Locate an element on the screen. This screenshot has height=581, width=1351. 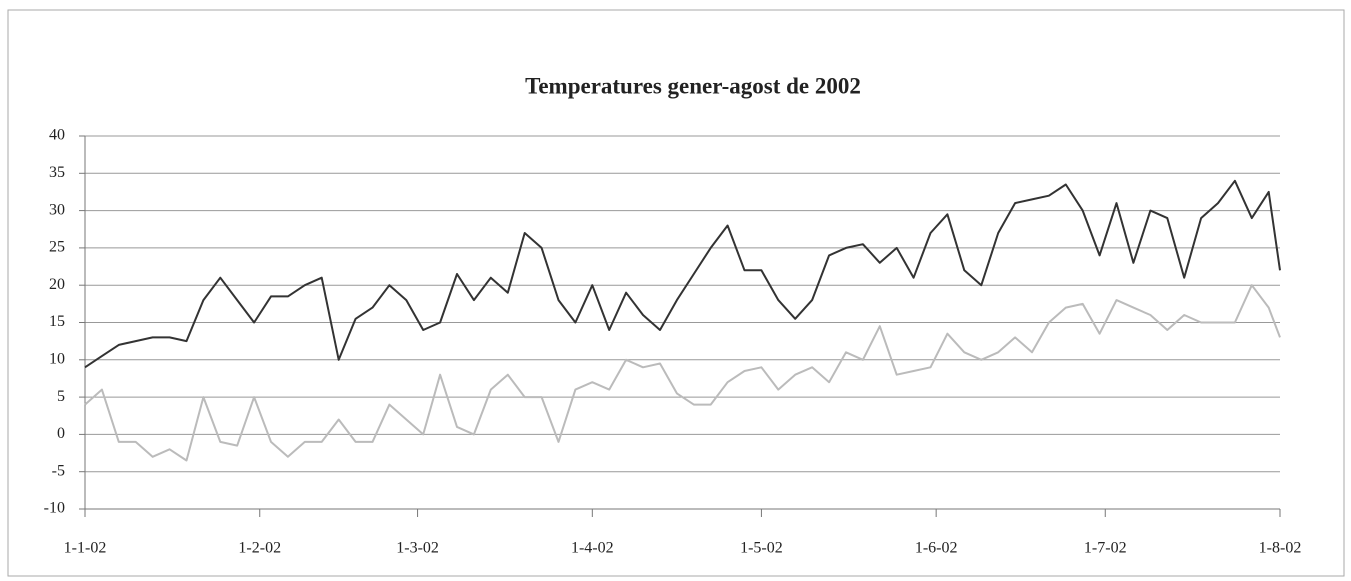
y-tick-label: -5 is located at coordinates (58, 470).